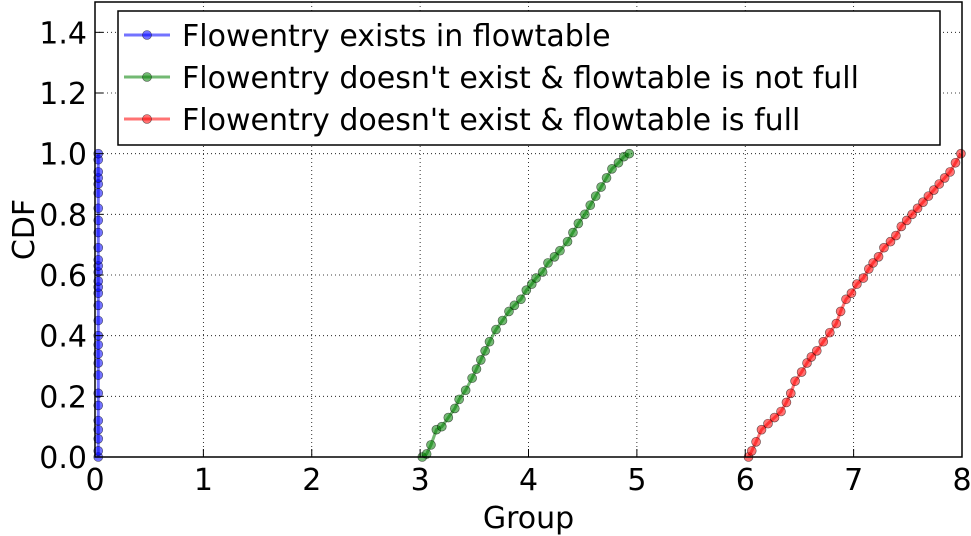  What do you see at coordinates (24, 229) in the screenshot?
I see `y-axis-label: CDF` at bounding box center [24, 229].